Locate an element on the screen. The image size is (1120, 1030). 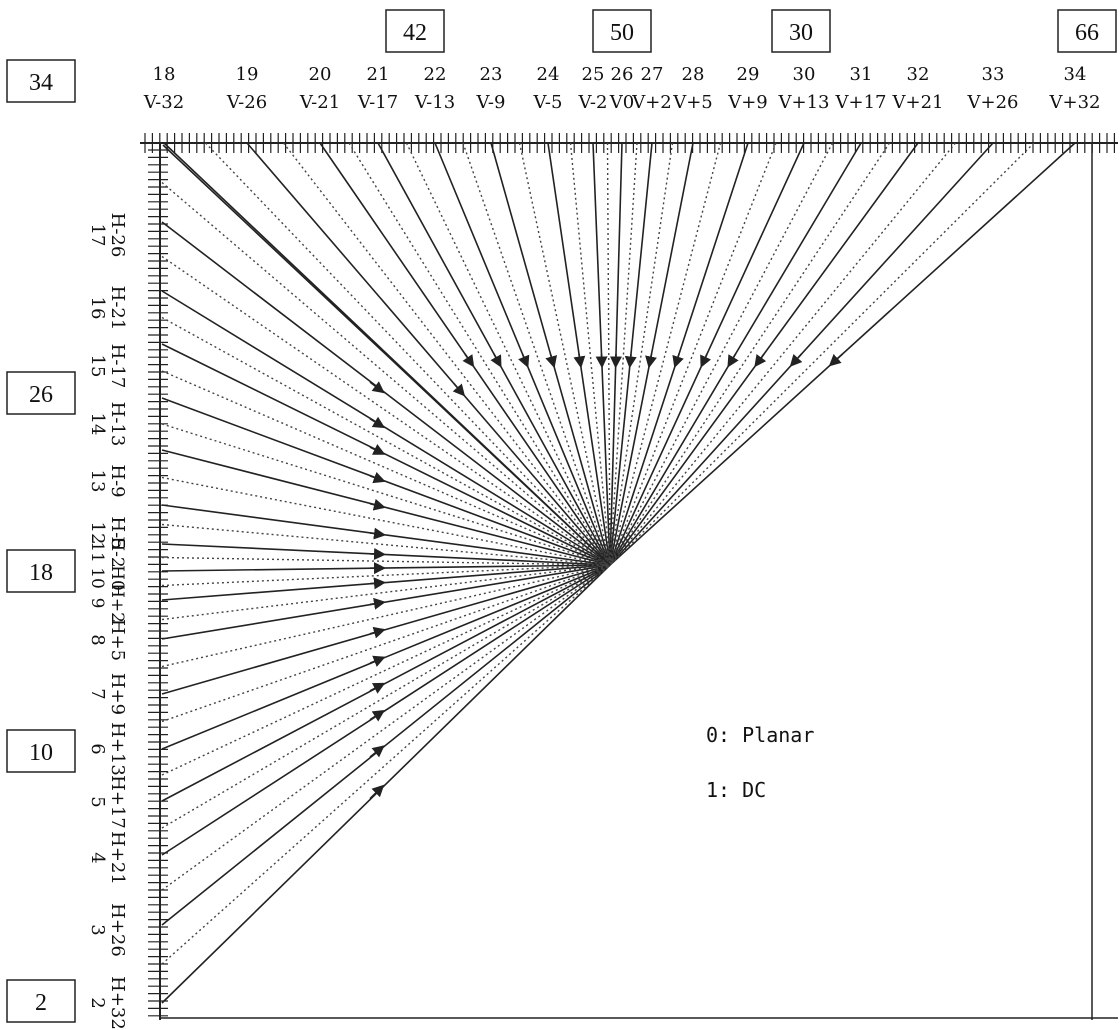
mode-21-number: 21 is located at coordinates (378, 74).